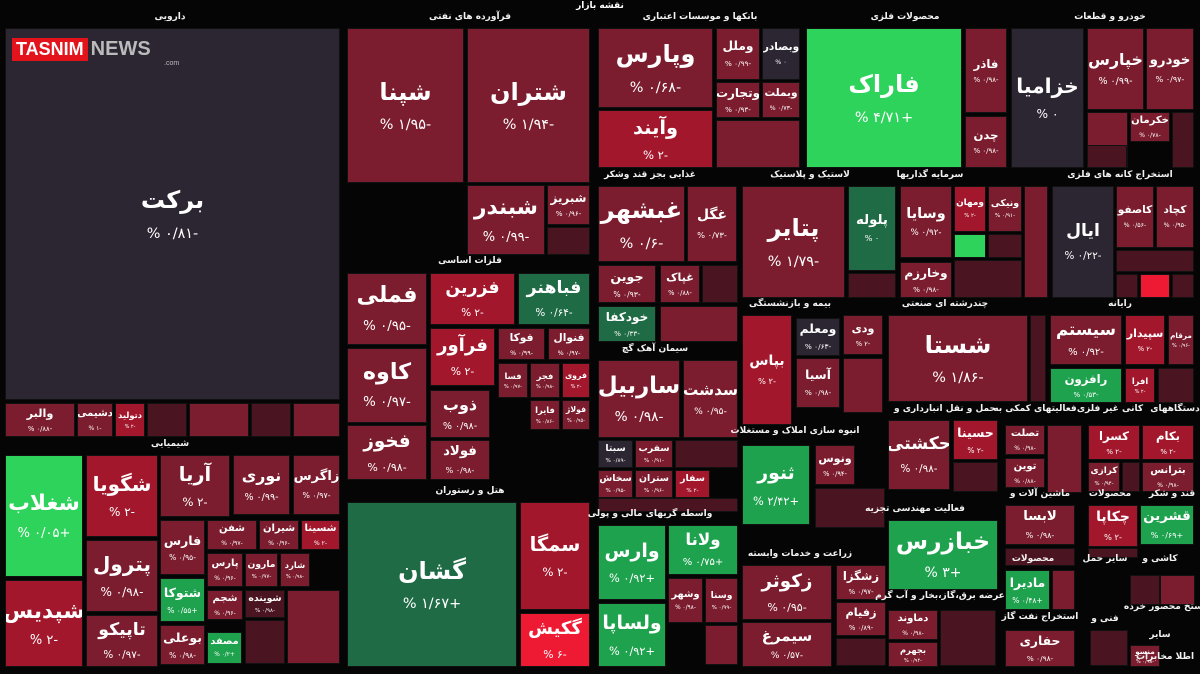 Image resolution: width=1200 pixels, height=674 pixels. What do you see at coordinates (655, 87) in the screenshot?
I see `stock-change: -۰/۶۸ %` at bounding box center [655, 87].